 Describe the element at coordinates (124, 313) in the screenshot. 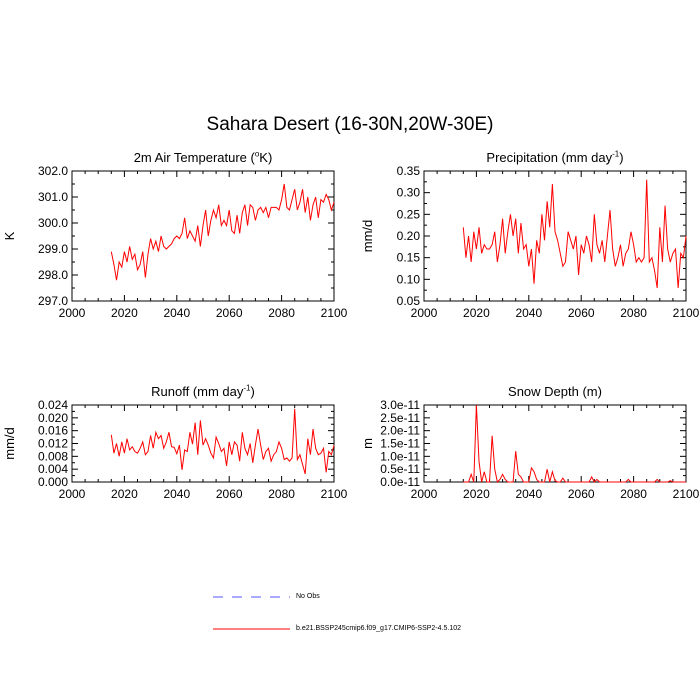

I see `x-tick-label-temperature: 2020` at that location.